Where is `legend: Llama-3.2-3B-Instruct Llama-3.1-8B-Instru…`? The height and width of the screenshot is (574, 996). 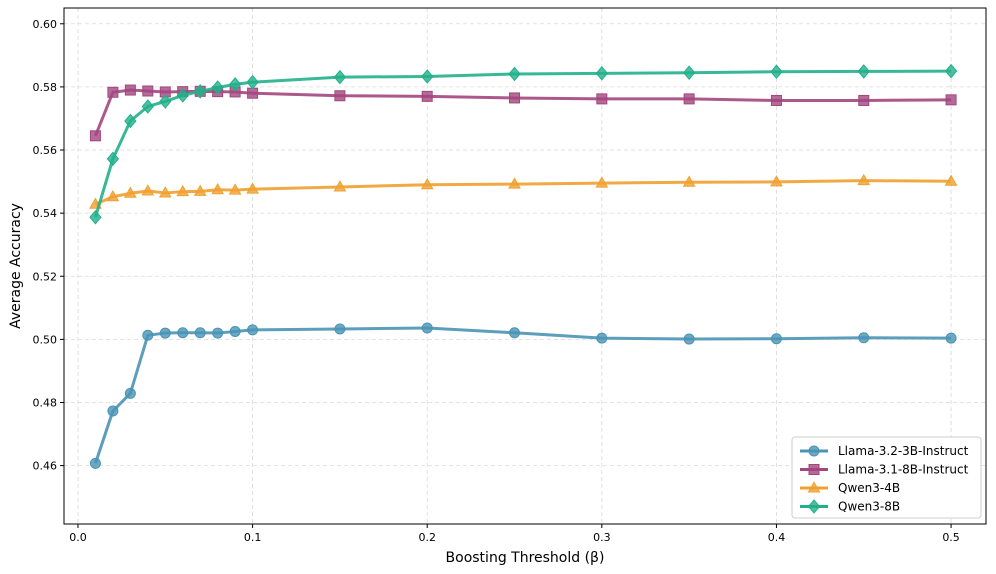 legend: Llama-3.2-3B-Instruct Llama-3.1-8B-Instru… is located at coordinates (886, 477).